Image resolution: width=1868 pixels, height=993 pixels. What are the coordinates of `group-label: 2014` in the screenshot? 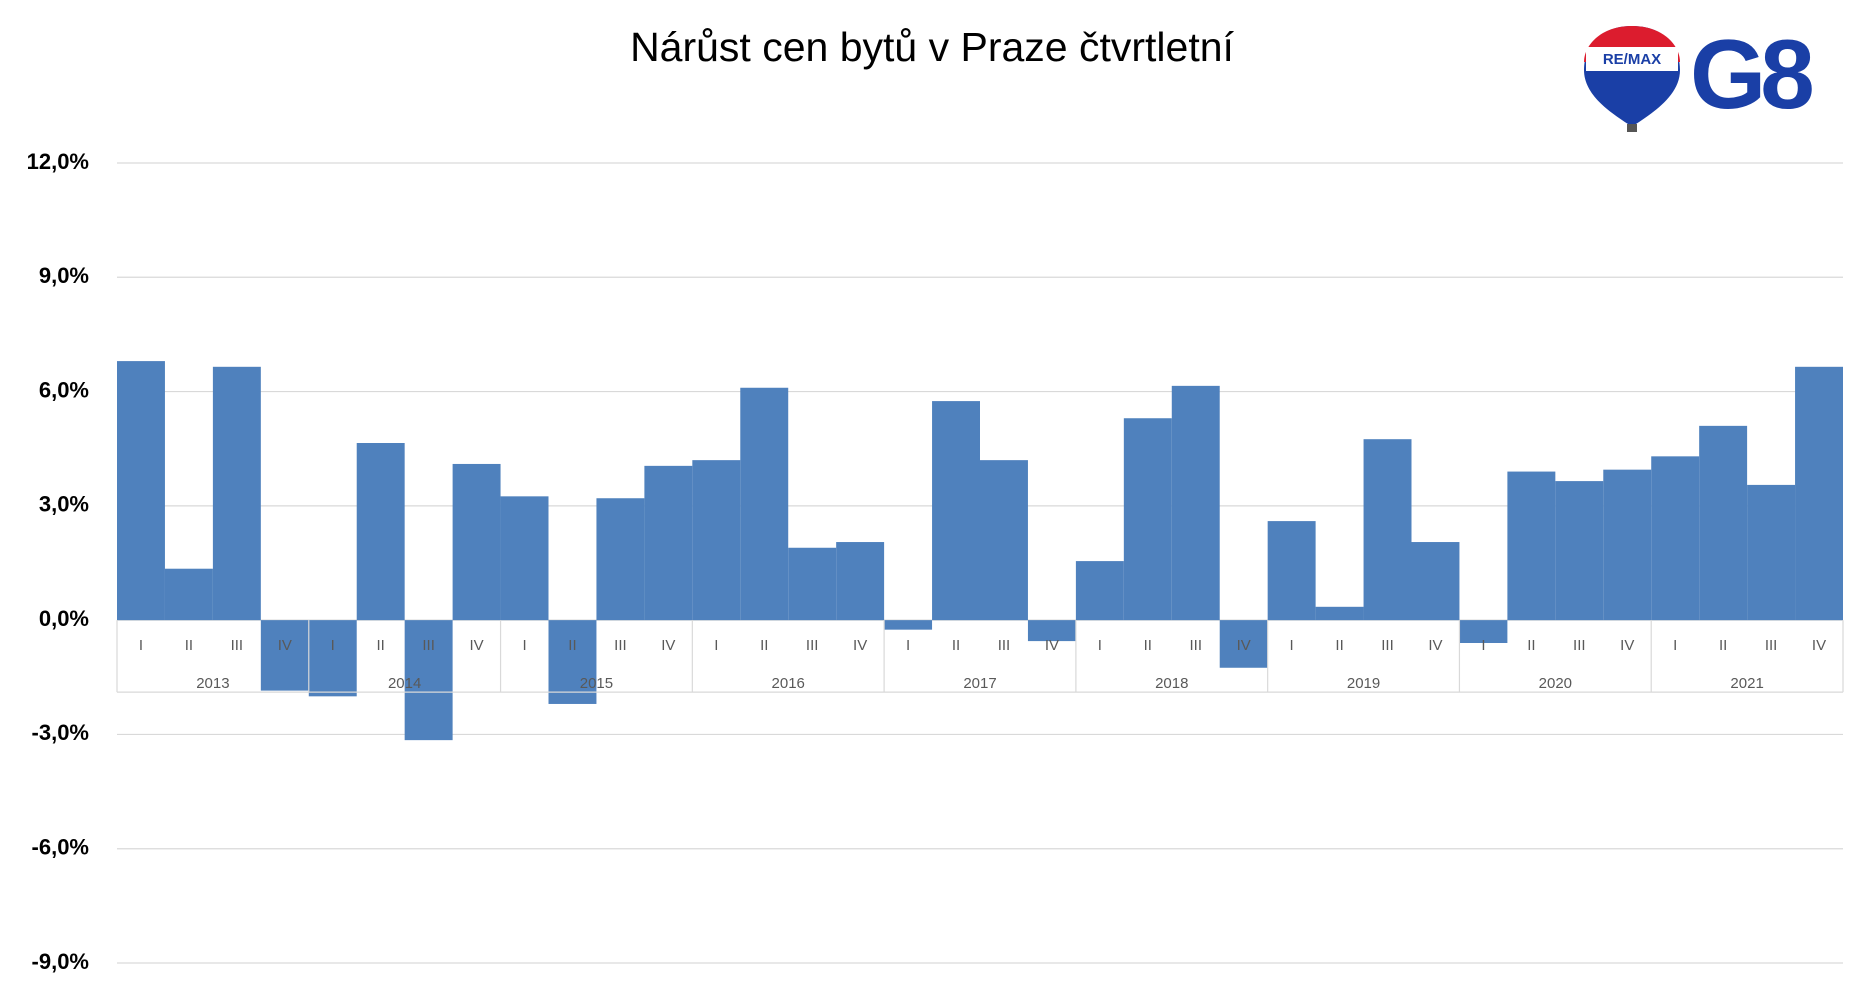 It's located at (404, 683).